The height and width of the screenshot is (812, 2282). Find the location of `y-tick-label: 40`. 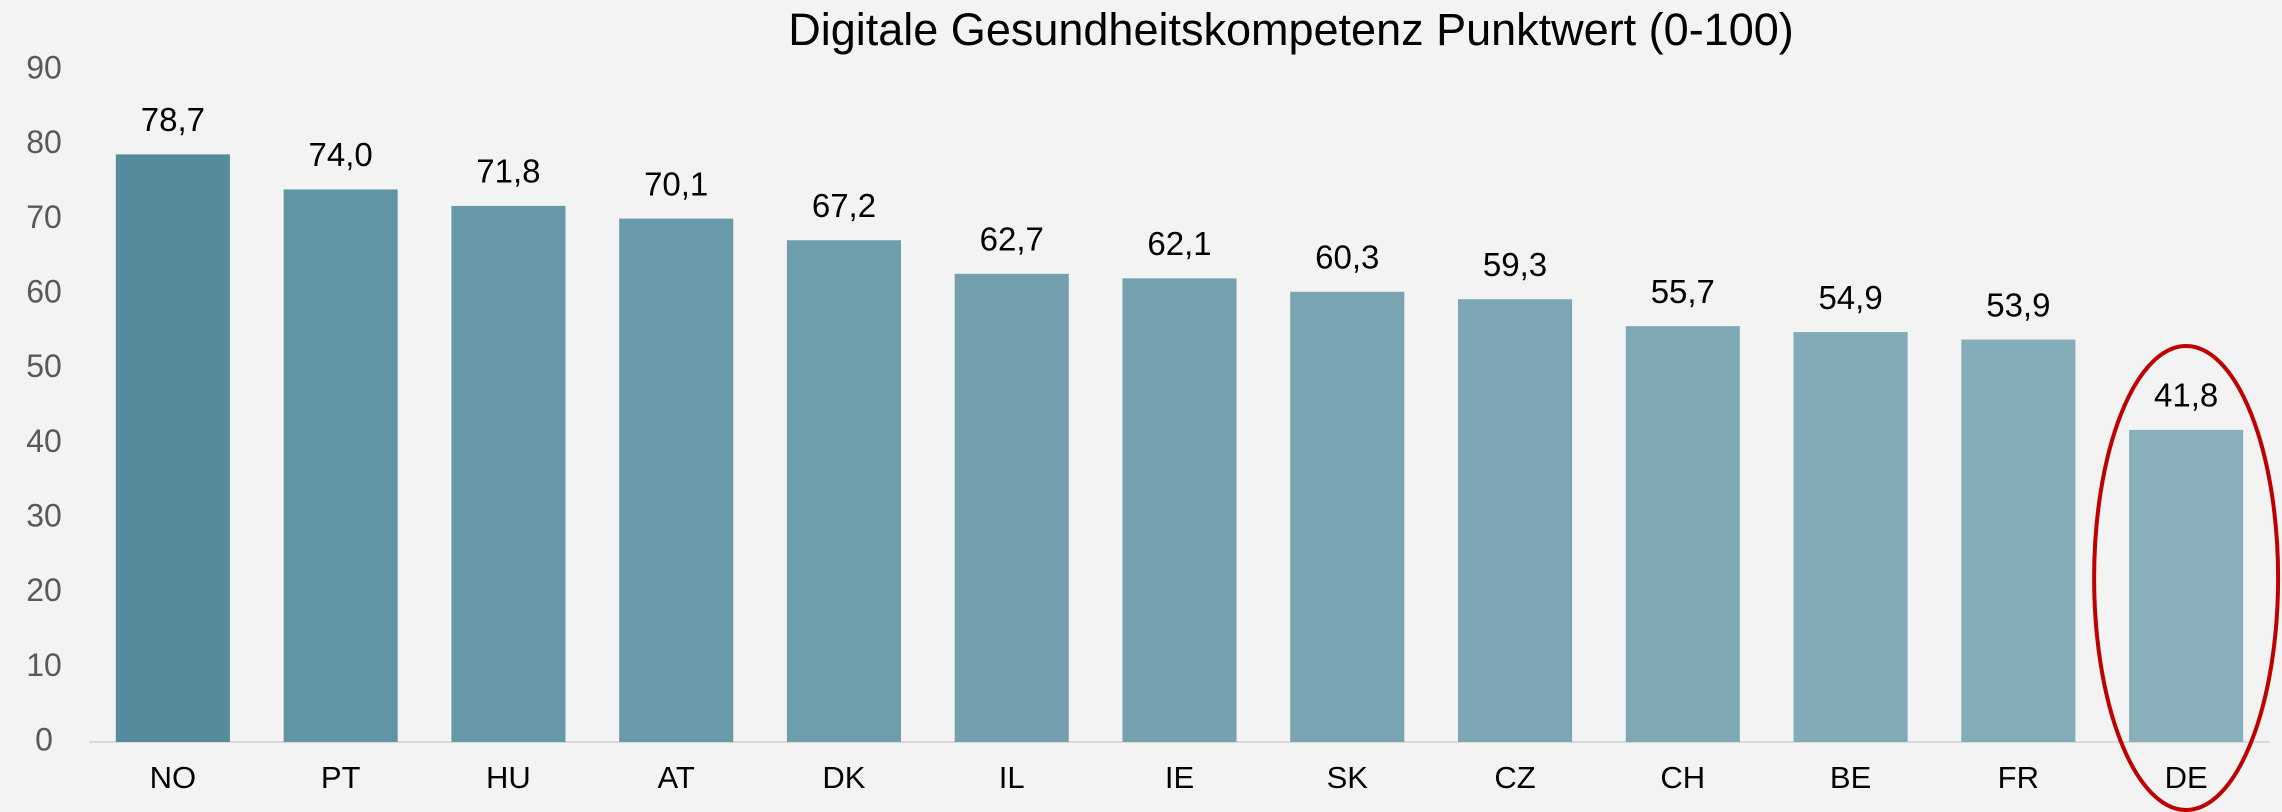

y-tick-label: 40 is located at coordinates (44, 441).